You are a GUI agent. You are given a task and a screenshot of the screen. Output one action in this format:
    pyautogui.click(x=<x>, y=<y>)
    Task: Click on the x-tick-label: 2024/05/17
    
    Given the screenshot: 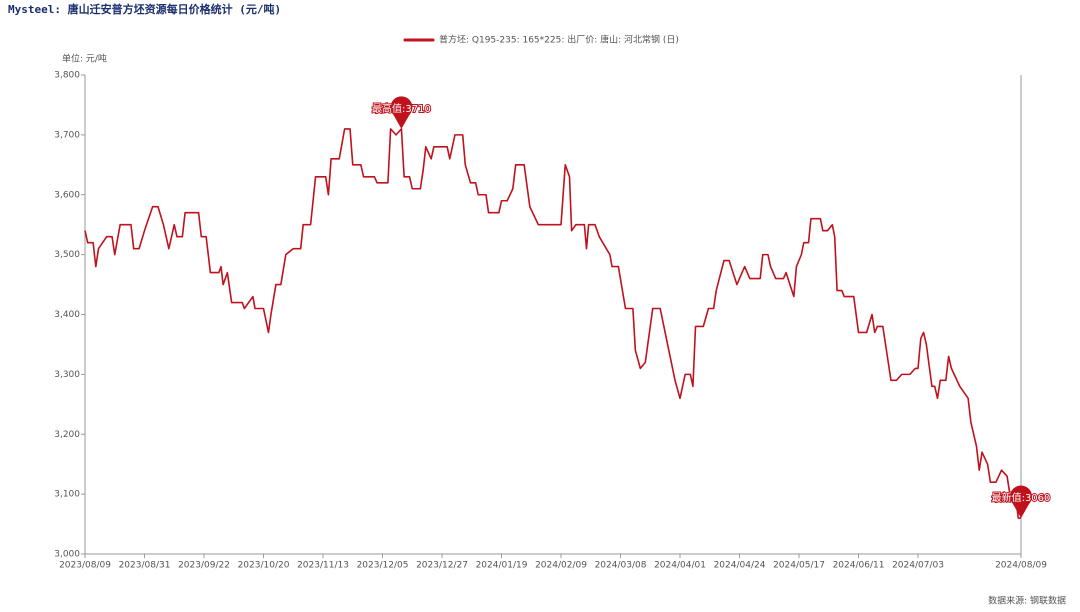 What is the action you would take?
    pyautogui.click(x=799, y=566)
    